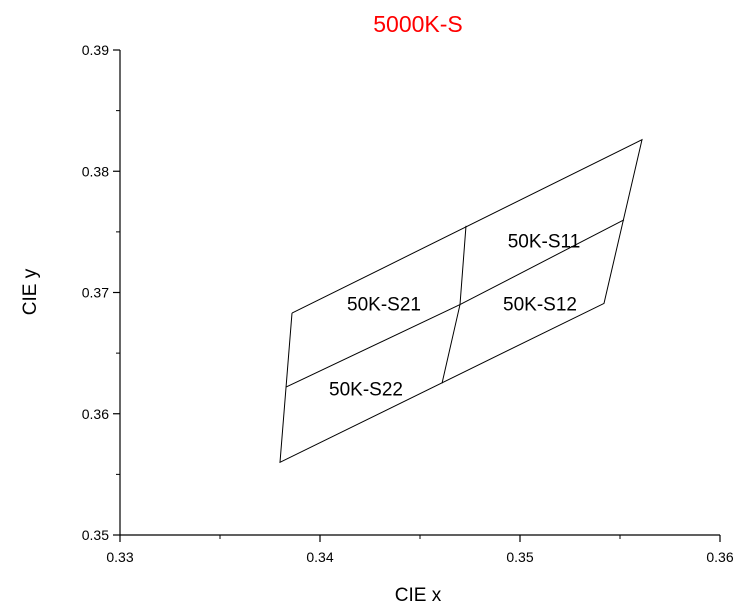  I want to click on x-tick-label: 0.35, so click(519, 557).